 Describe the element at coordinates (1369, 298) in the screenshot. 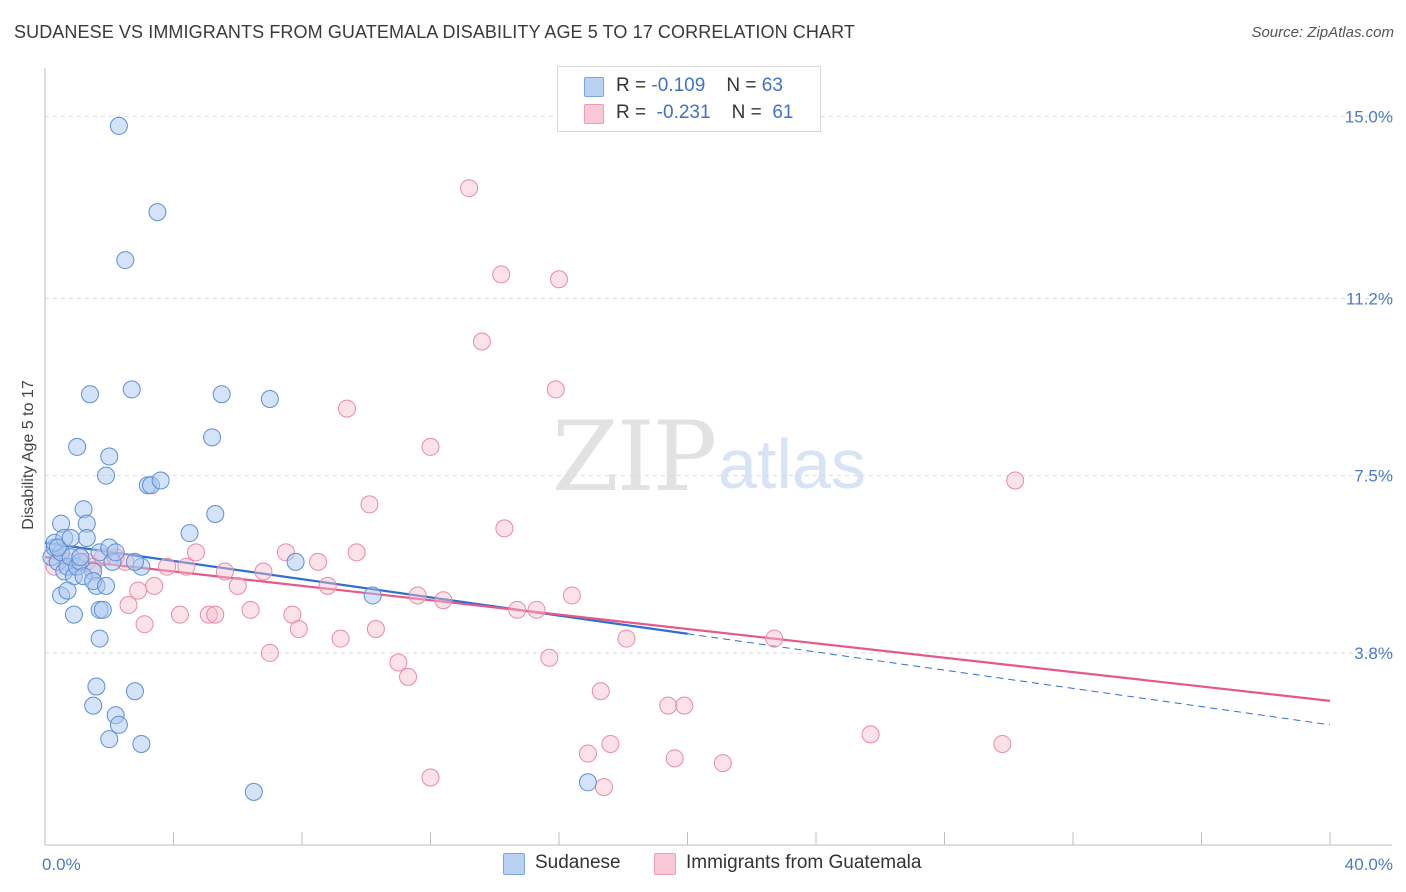

I see `y-tick-label: 11.2%` at that location.